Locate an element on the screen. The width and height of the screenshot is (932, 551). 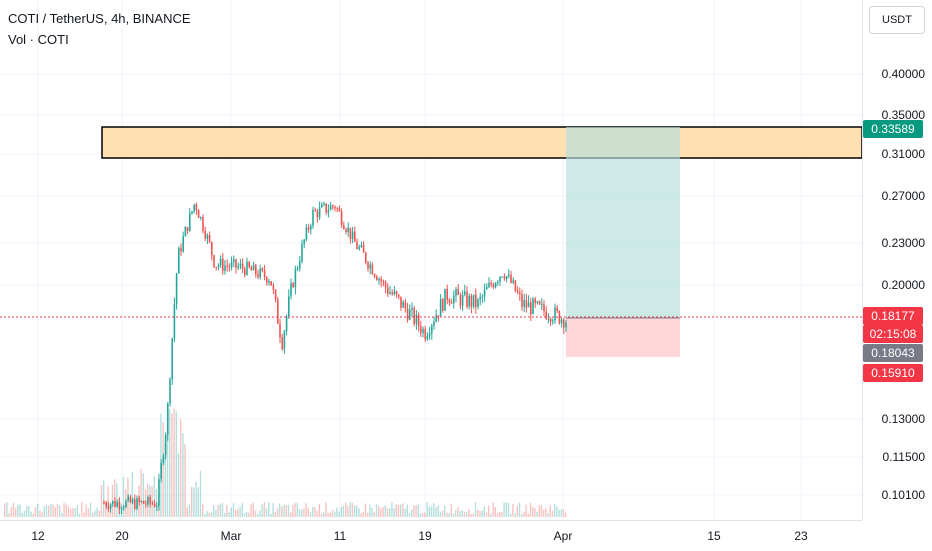
price-tick: 0.40000 is located at coordinates (903, 74).